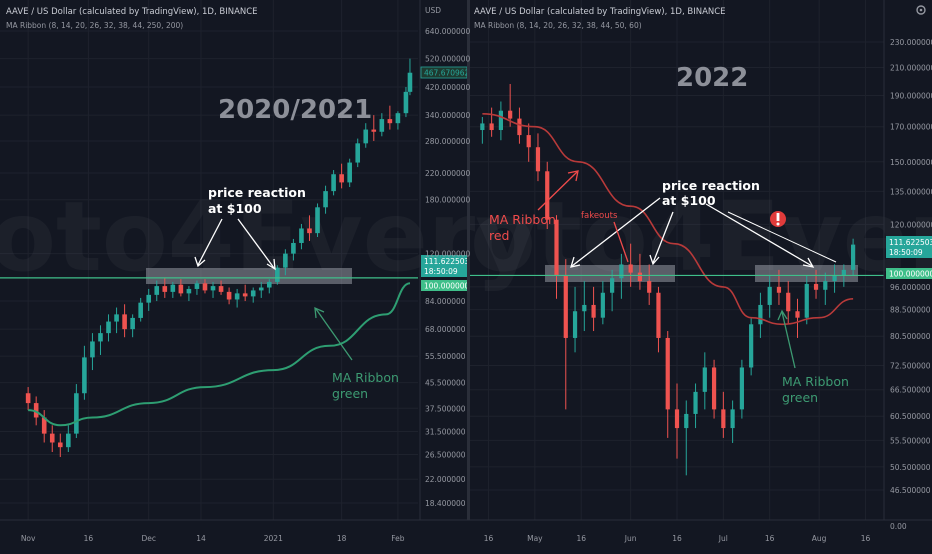 This screenshot has width=932, height=554. What do you see at coordinates (448, 87) in the screenshot?
I see `left-price-tick-label: 420.000000` at bounding box center [448, 87].